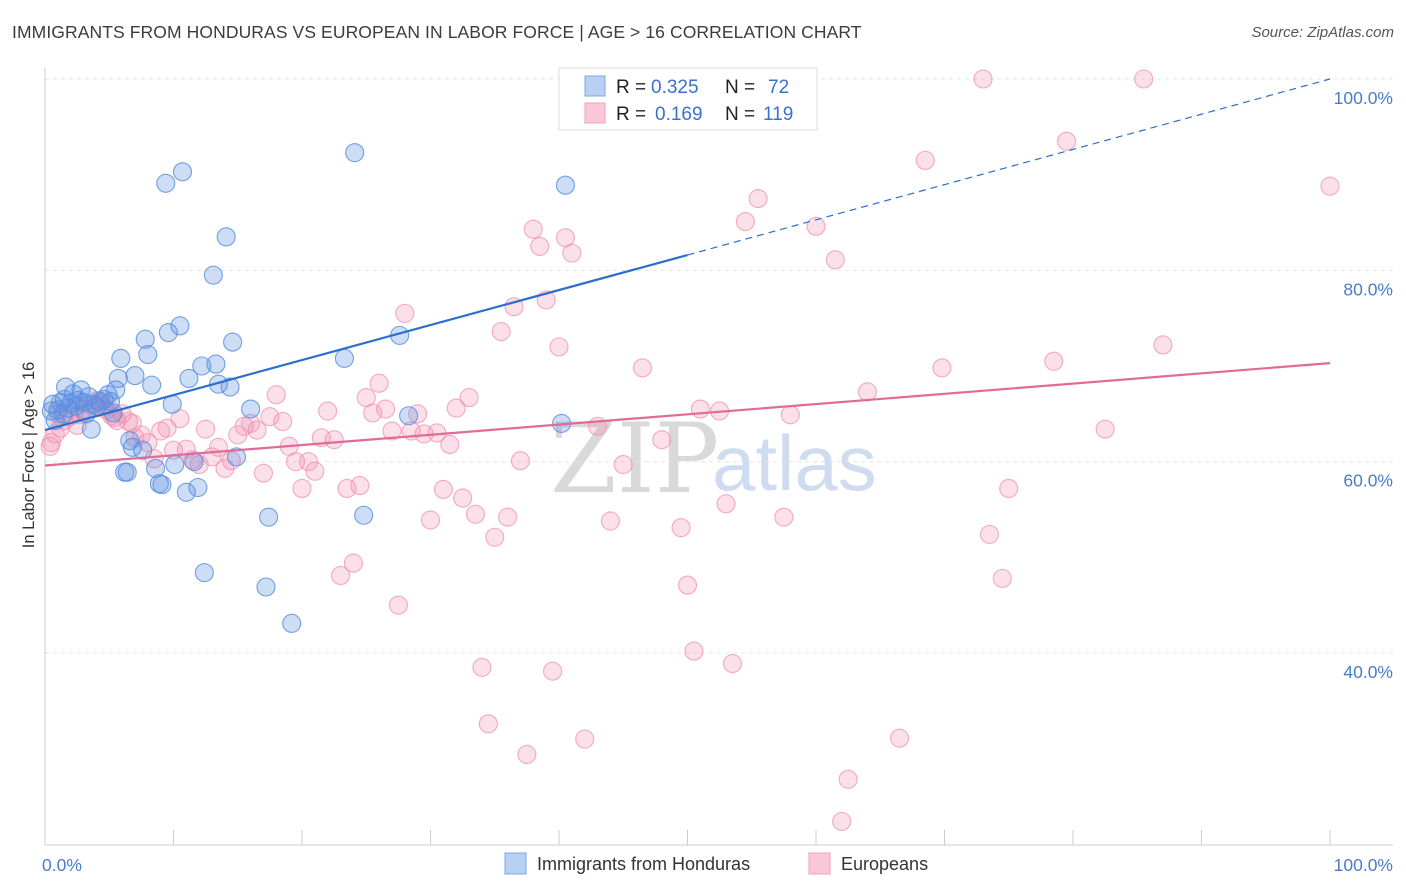 Image resolution: width=1406 pixels, height=892 pixels. Describe the element at coordinates (62, 865) in the screenshot. I see `x-tick-label-min: 0.0%` at that location.